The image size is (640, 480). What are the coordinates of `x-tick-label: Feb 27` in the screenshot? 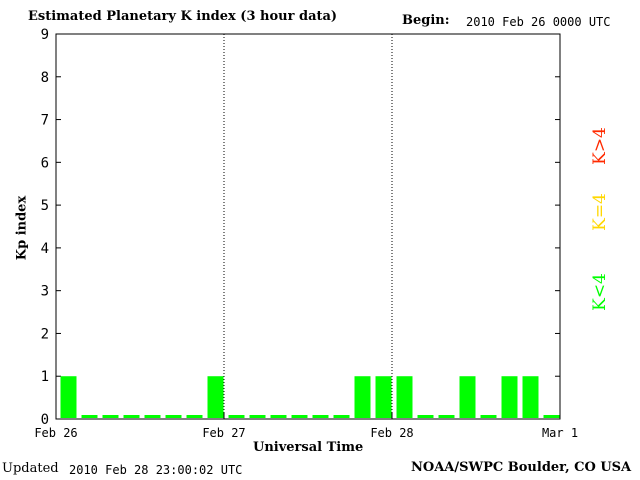 It's located at (223, 433).